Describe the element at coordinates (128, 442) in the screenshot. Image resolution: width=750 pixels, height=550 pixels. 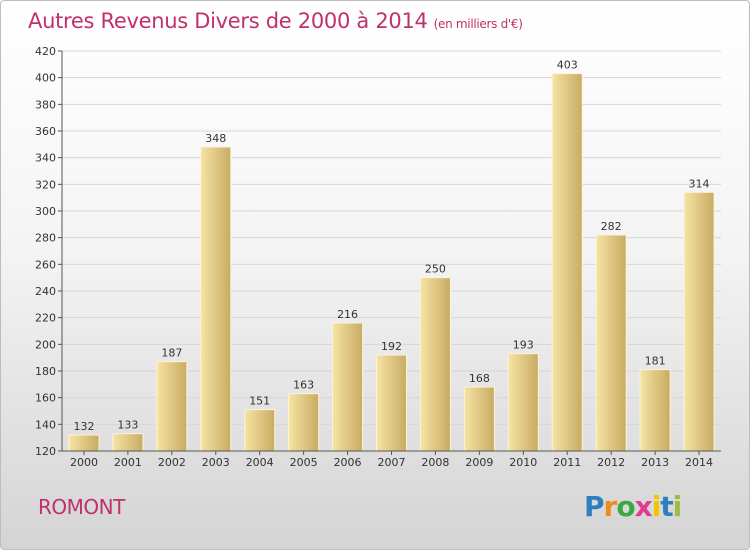
I see `bar-2001` at that location.